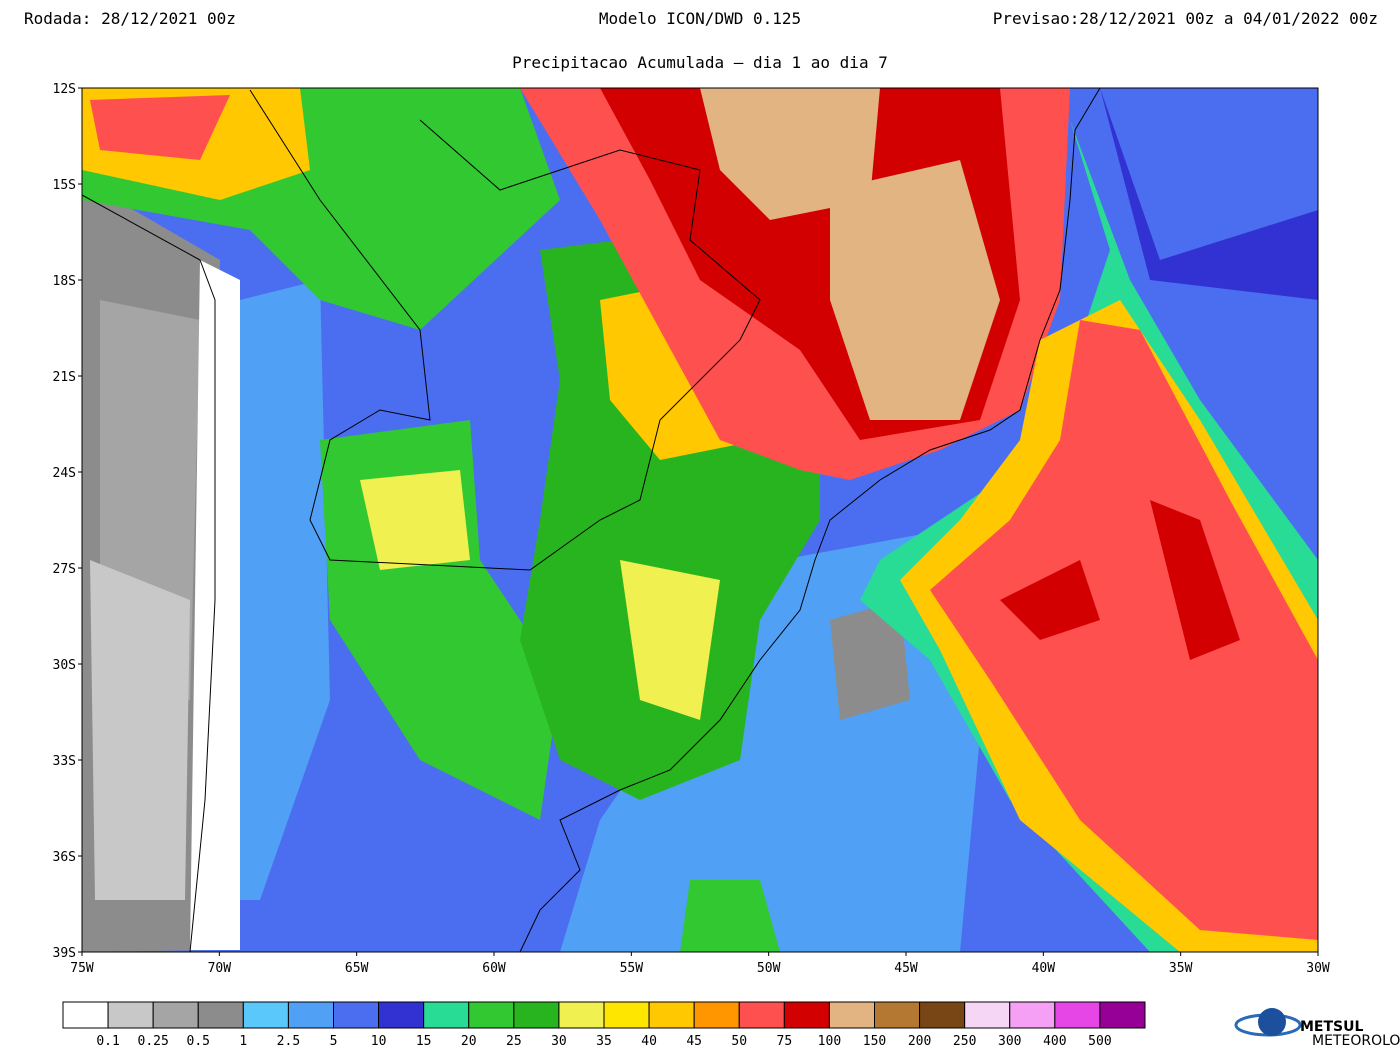  Describe the element at coordinates (785, 1041) in the screenshot. I see `legend-label: 75` at that location.